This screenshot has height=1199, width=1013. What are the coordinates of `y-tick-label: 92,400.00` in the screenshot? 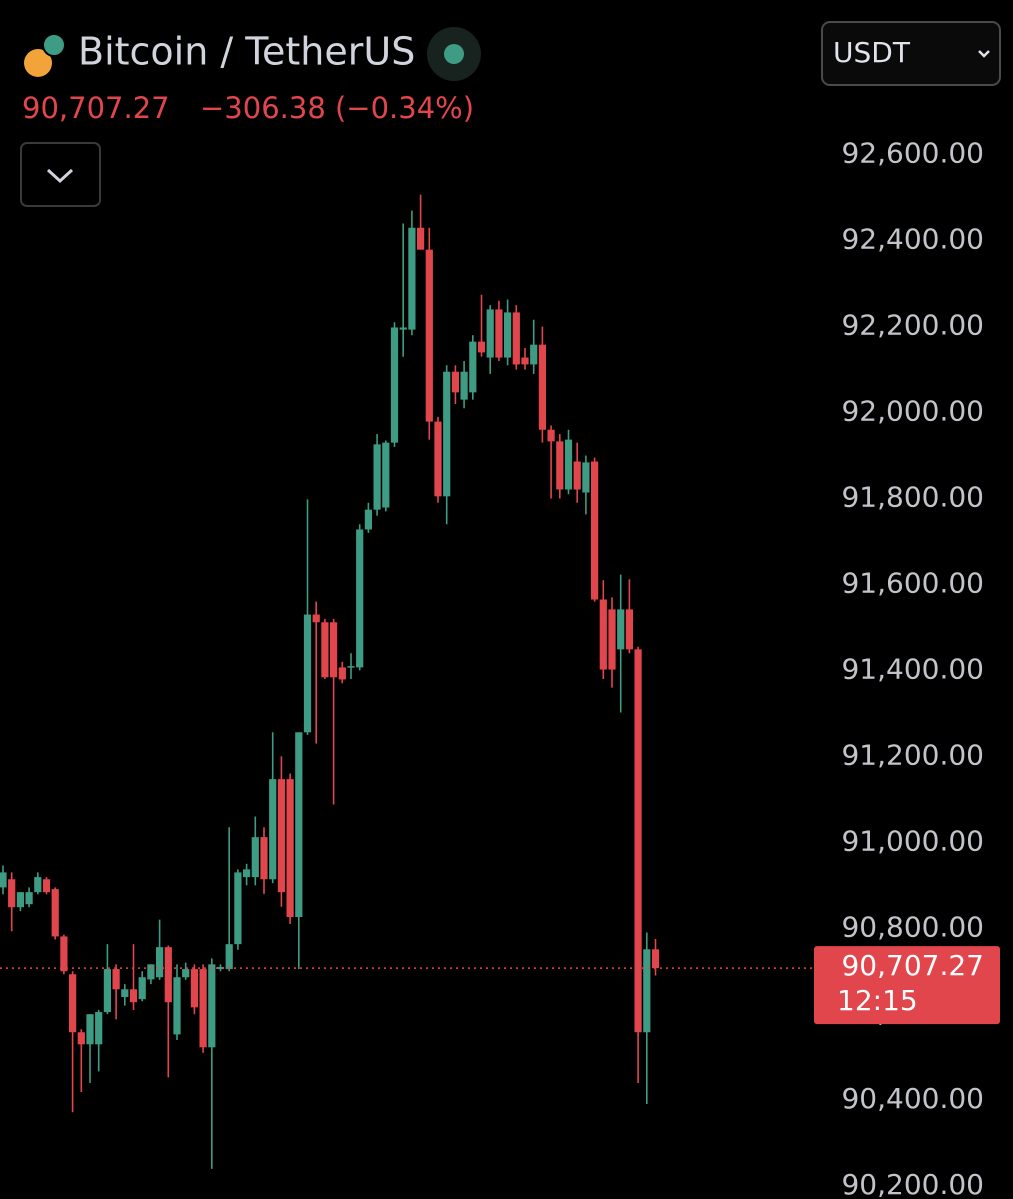 It's located at (912, 239).